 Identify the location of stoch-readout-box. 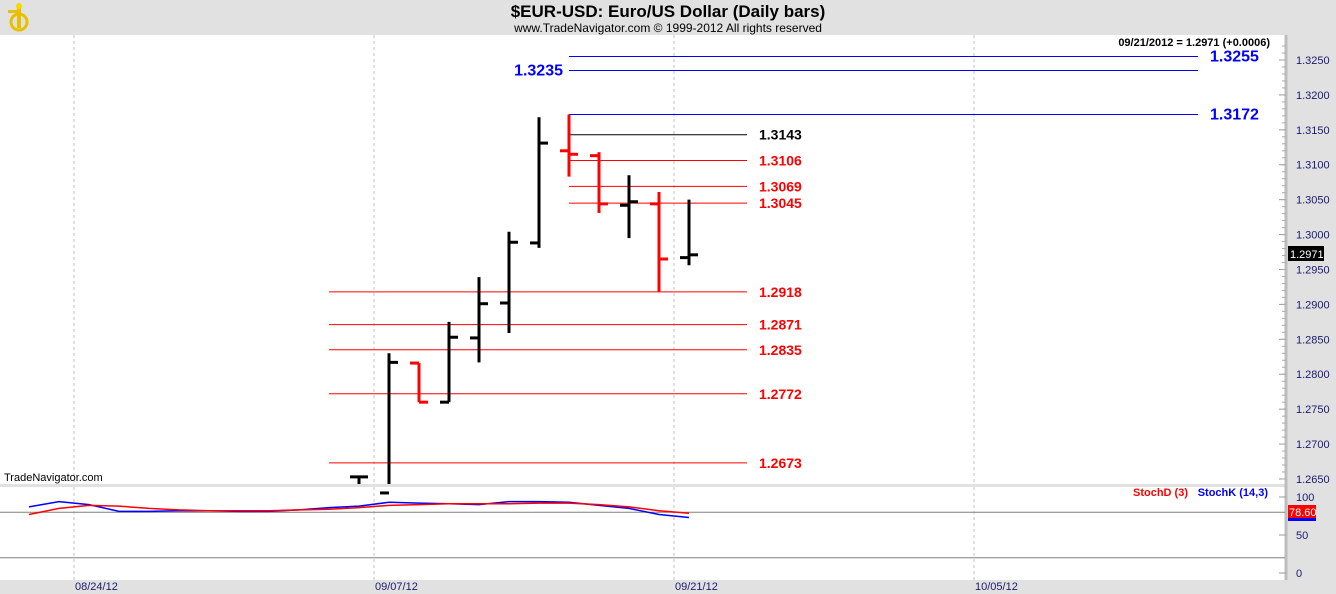
(1302, 511).